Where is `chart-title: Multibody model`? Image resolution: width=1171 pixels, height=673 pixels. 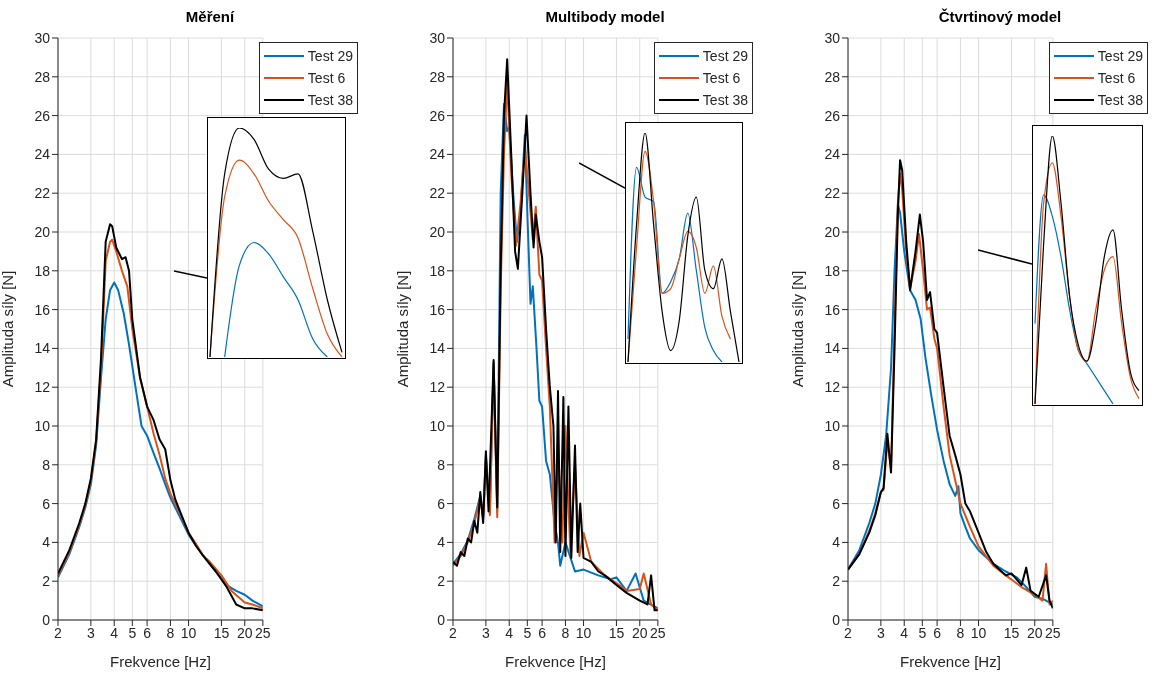
chart-title: Multibody model is located at coordinates (605, 16).